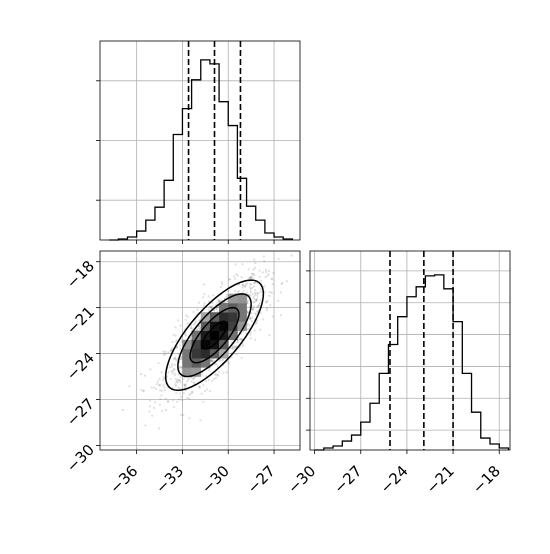  What do you see at coordinates (486, 479) in the screenshot?
I see `histogram-y-xtick-label-4: −18` at bounding box center [486, 479].